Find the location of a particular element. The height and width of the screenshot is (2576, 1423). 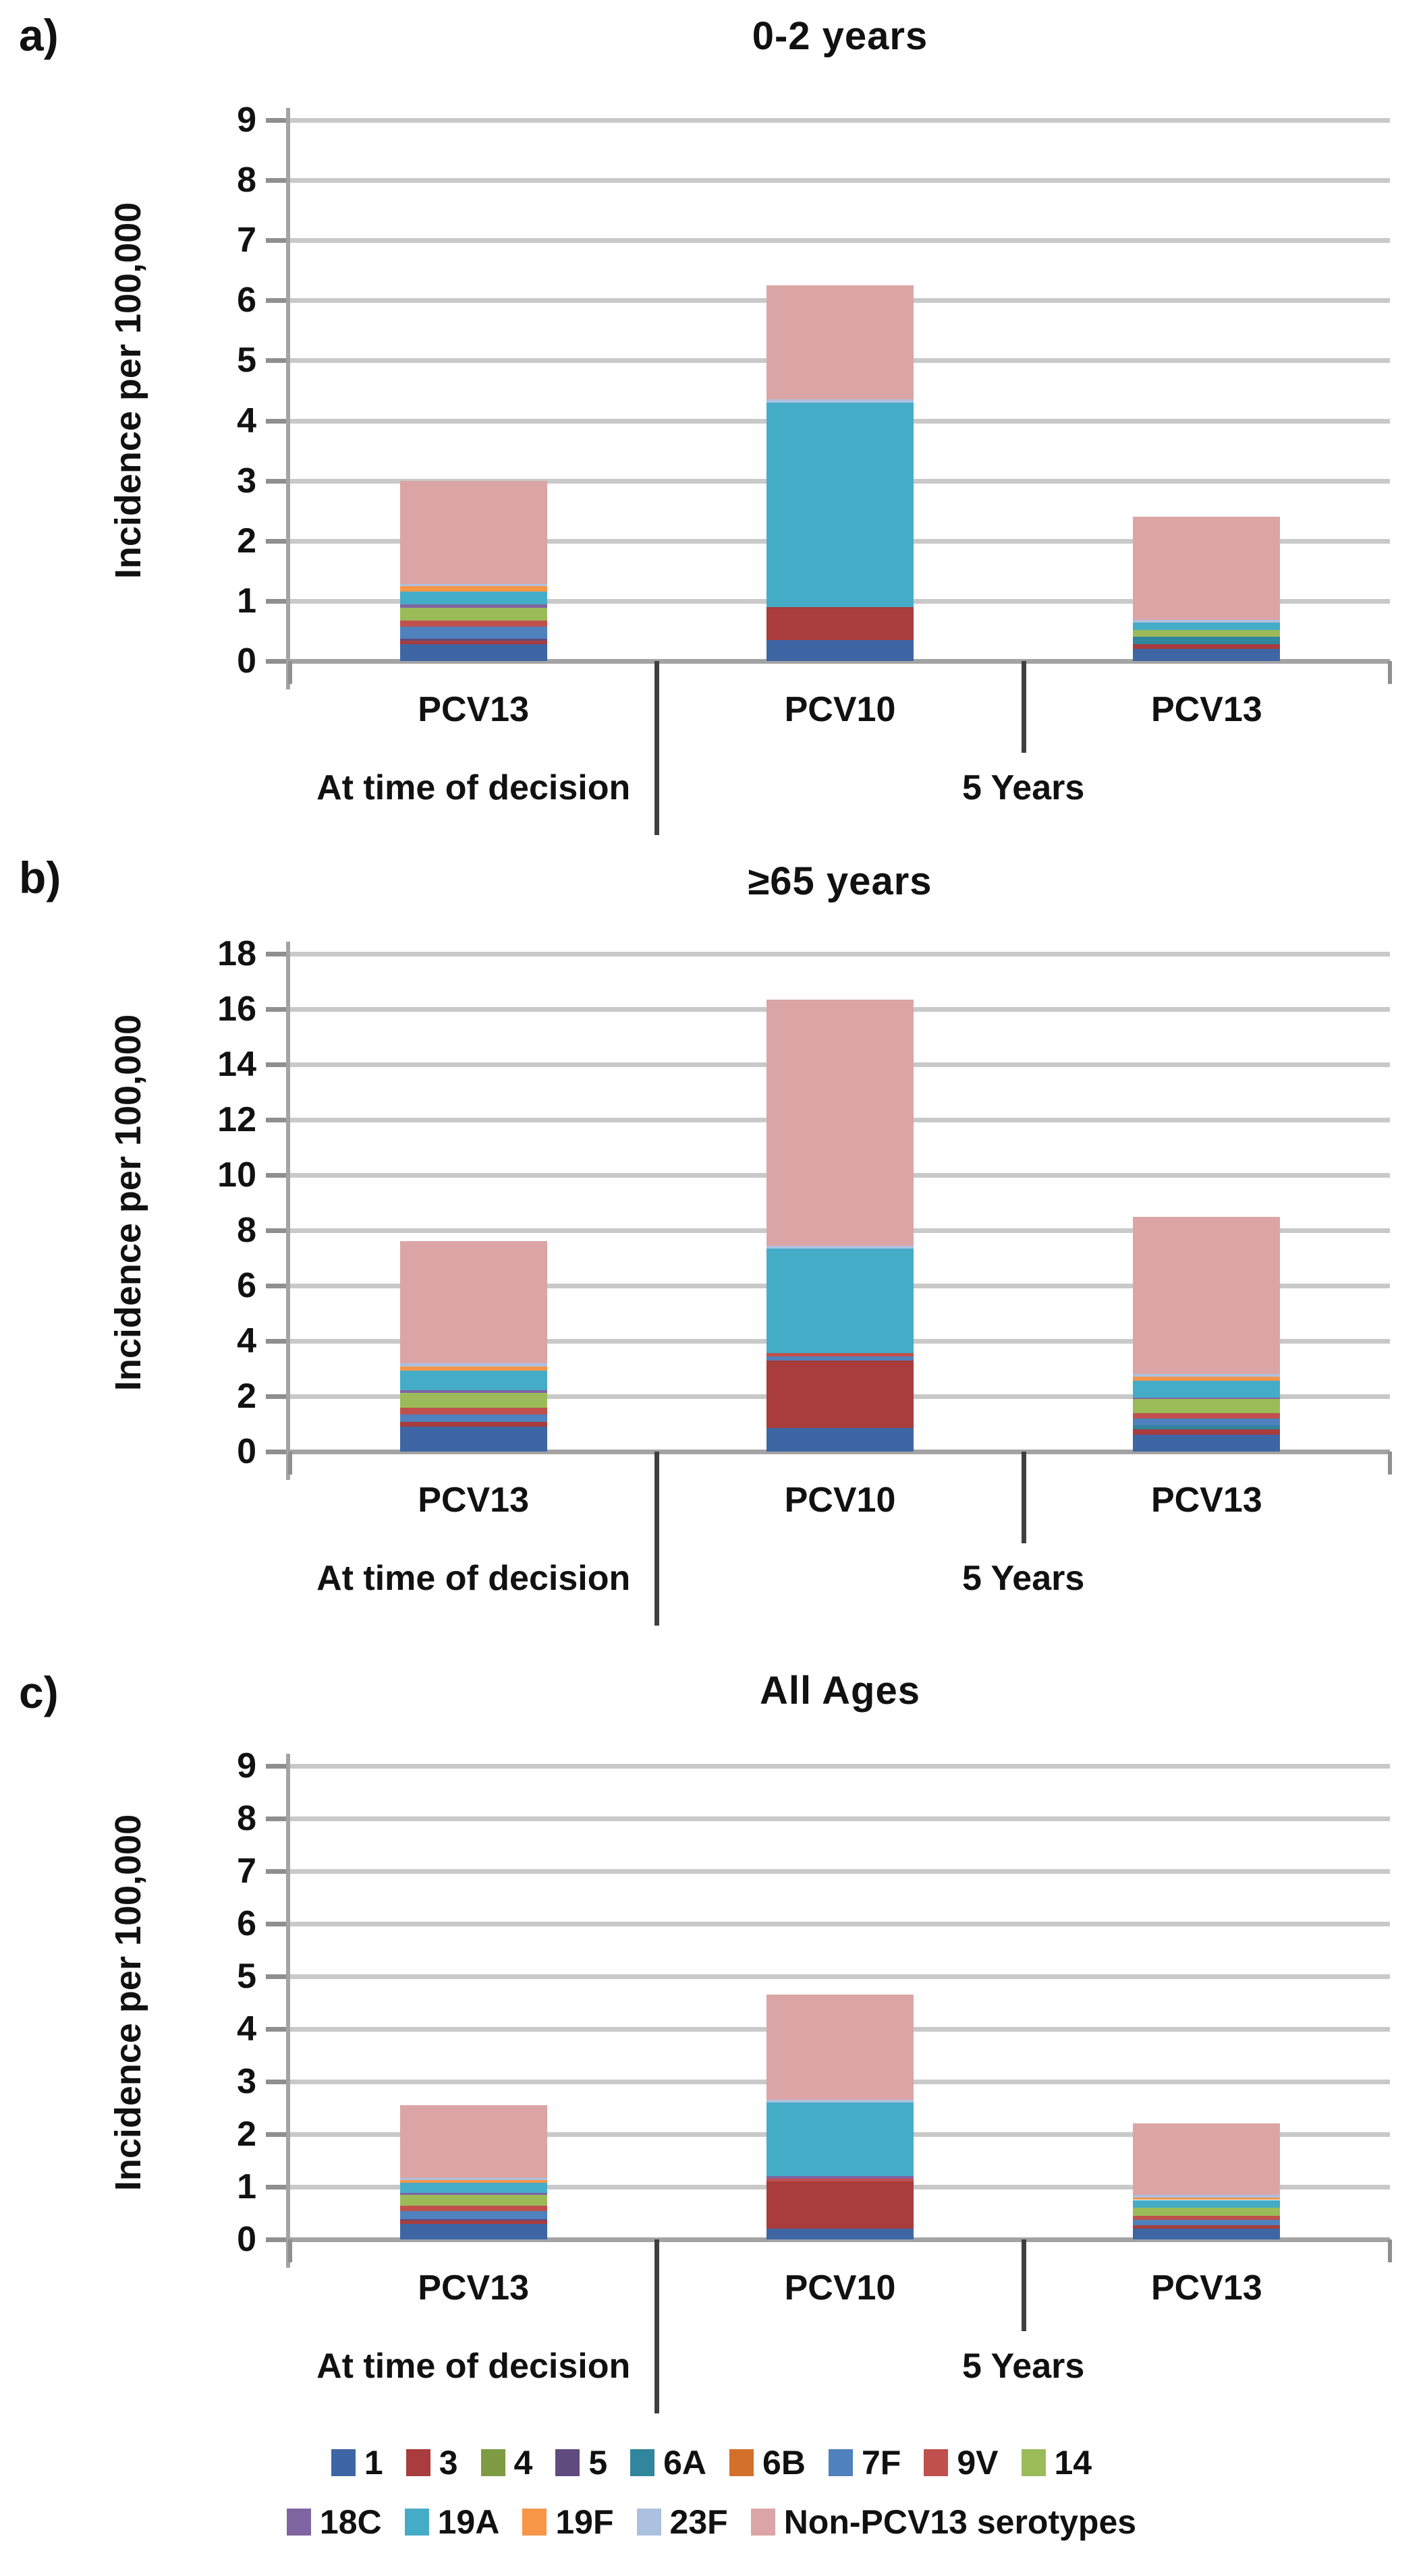

legend-item-9v: 9V is located at coordinates (961, 2462).